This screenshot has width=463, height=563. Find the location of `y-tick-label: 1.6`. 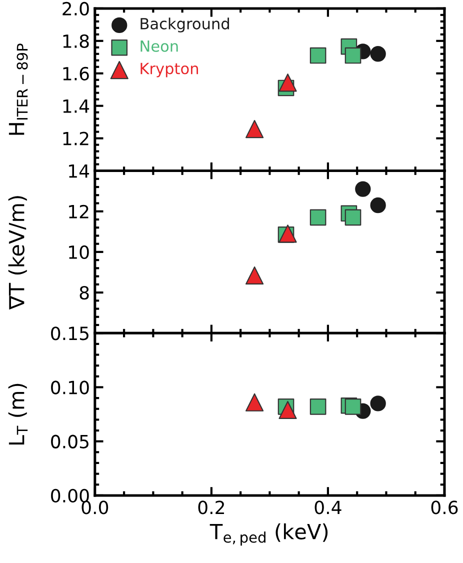

y-tick-label: 1.6 is located at coordinates (76, 73).